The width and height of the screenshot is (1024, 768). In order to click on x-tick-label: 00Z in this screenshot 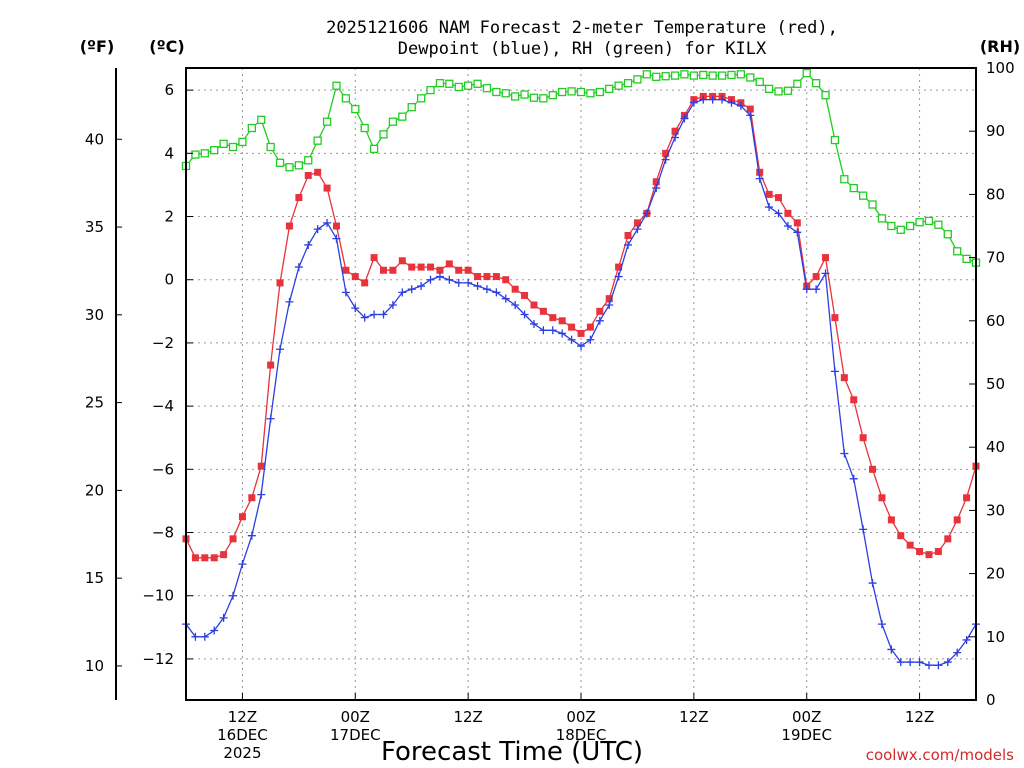, I will do `click(806, 717)`.